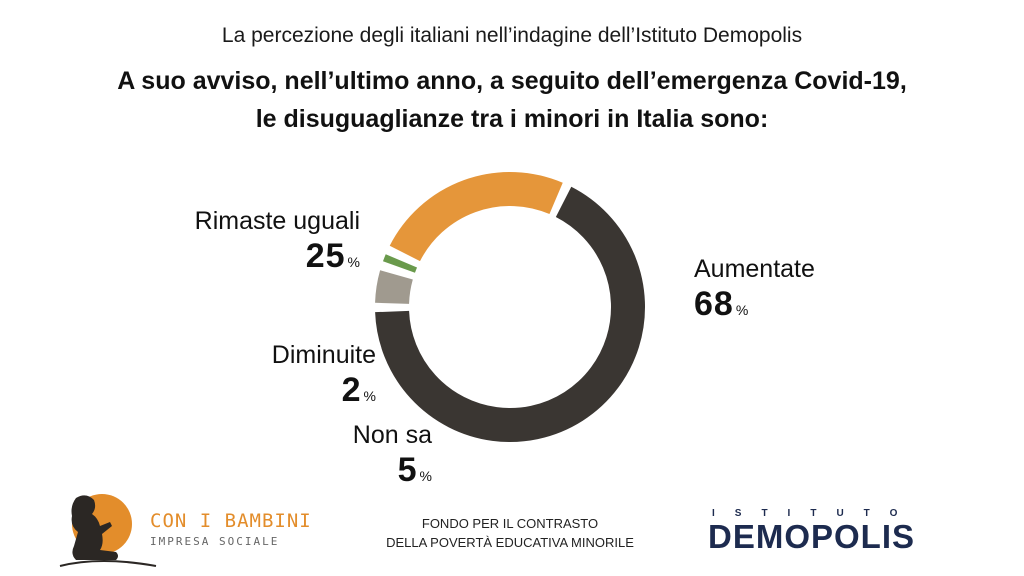  Describe the element at coordinates (323, 355) in the screenshot. I see `slice-name: Diminuite` at that location.